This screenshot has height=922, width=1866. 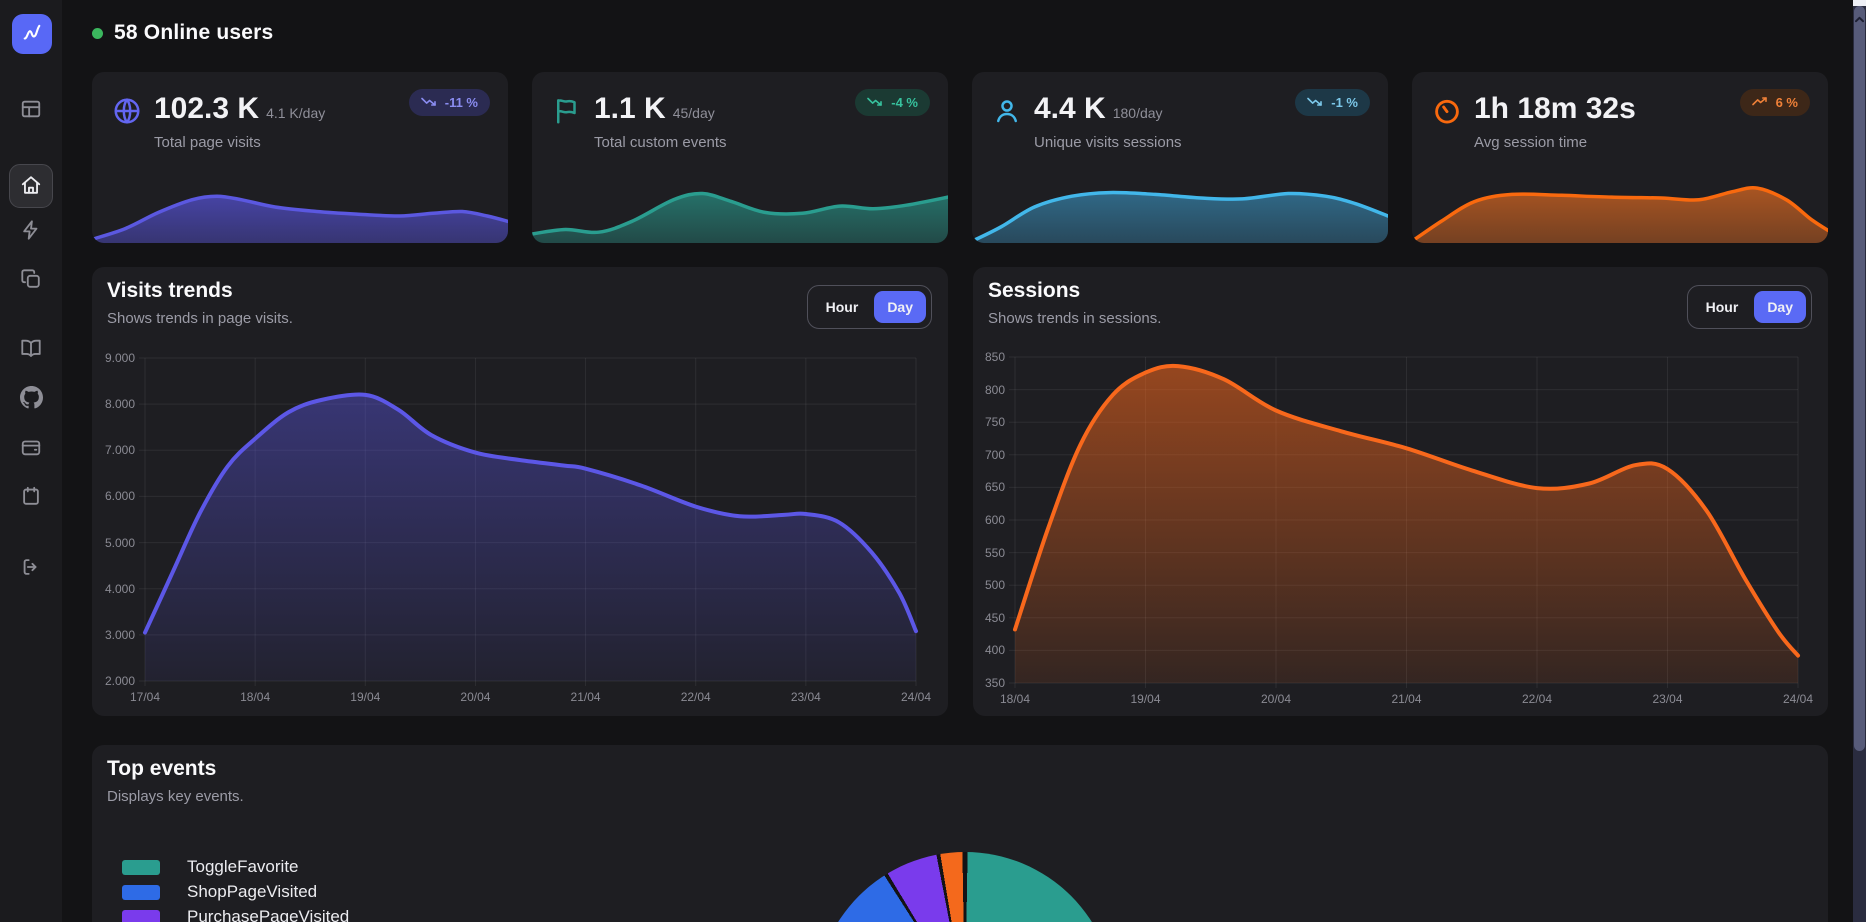 I want to click on sidebar-item-github, so click(x=31, y=399).